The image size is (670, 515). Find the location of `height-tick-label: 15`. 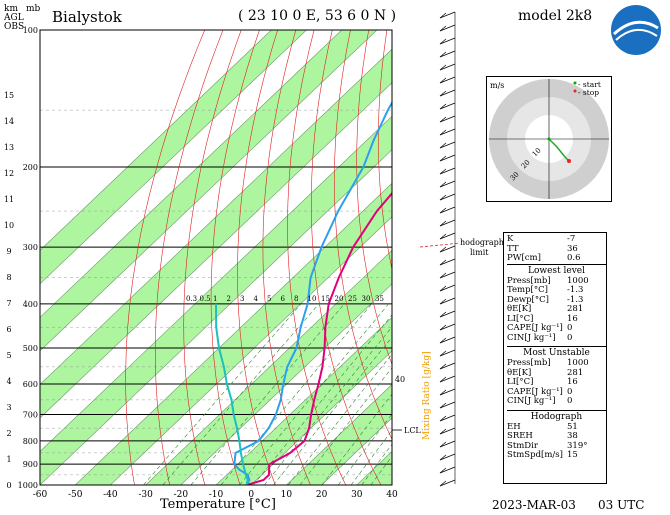

height-tick-label: 15 is located at coordinates (9, 95).